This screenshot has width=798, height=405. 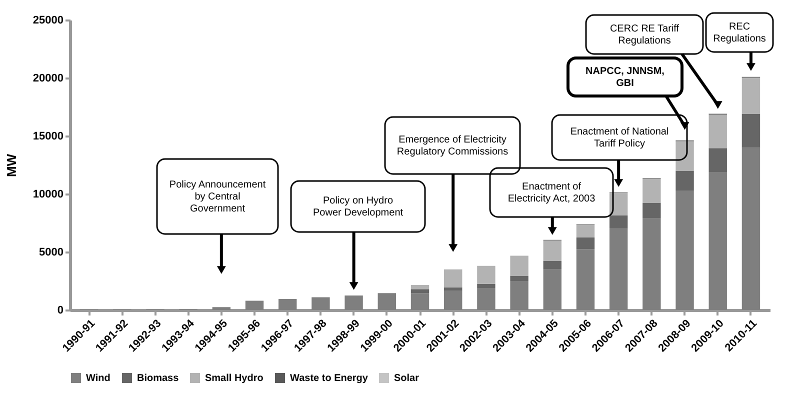 I want to click on legend-label: Solar, so click(x=407, y=378).